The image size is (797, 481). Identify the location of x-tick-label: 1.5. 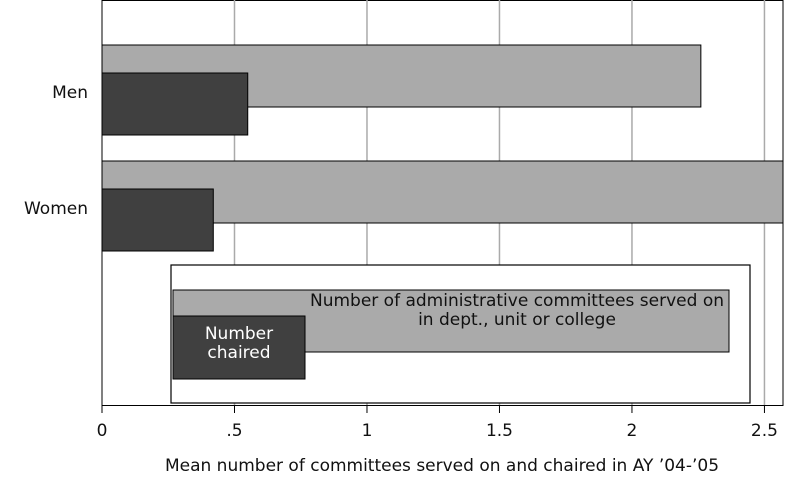
(499, 431).